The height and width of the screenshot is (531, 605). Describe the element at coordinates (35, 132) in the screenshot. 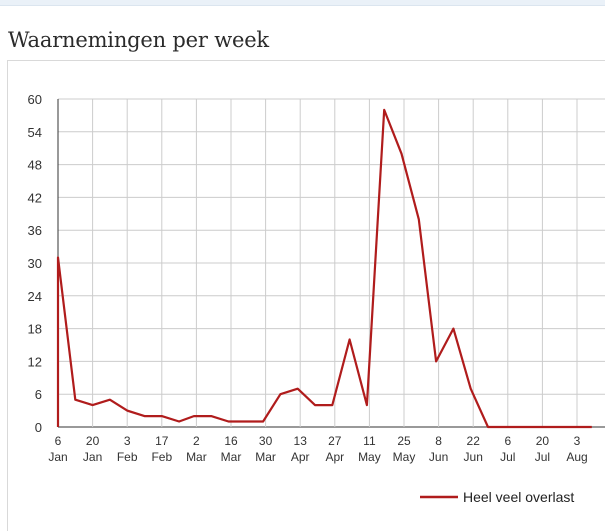

I see `y-tick-label: 54` at that location.